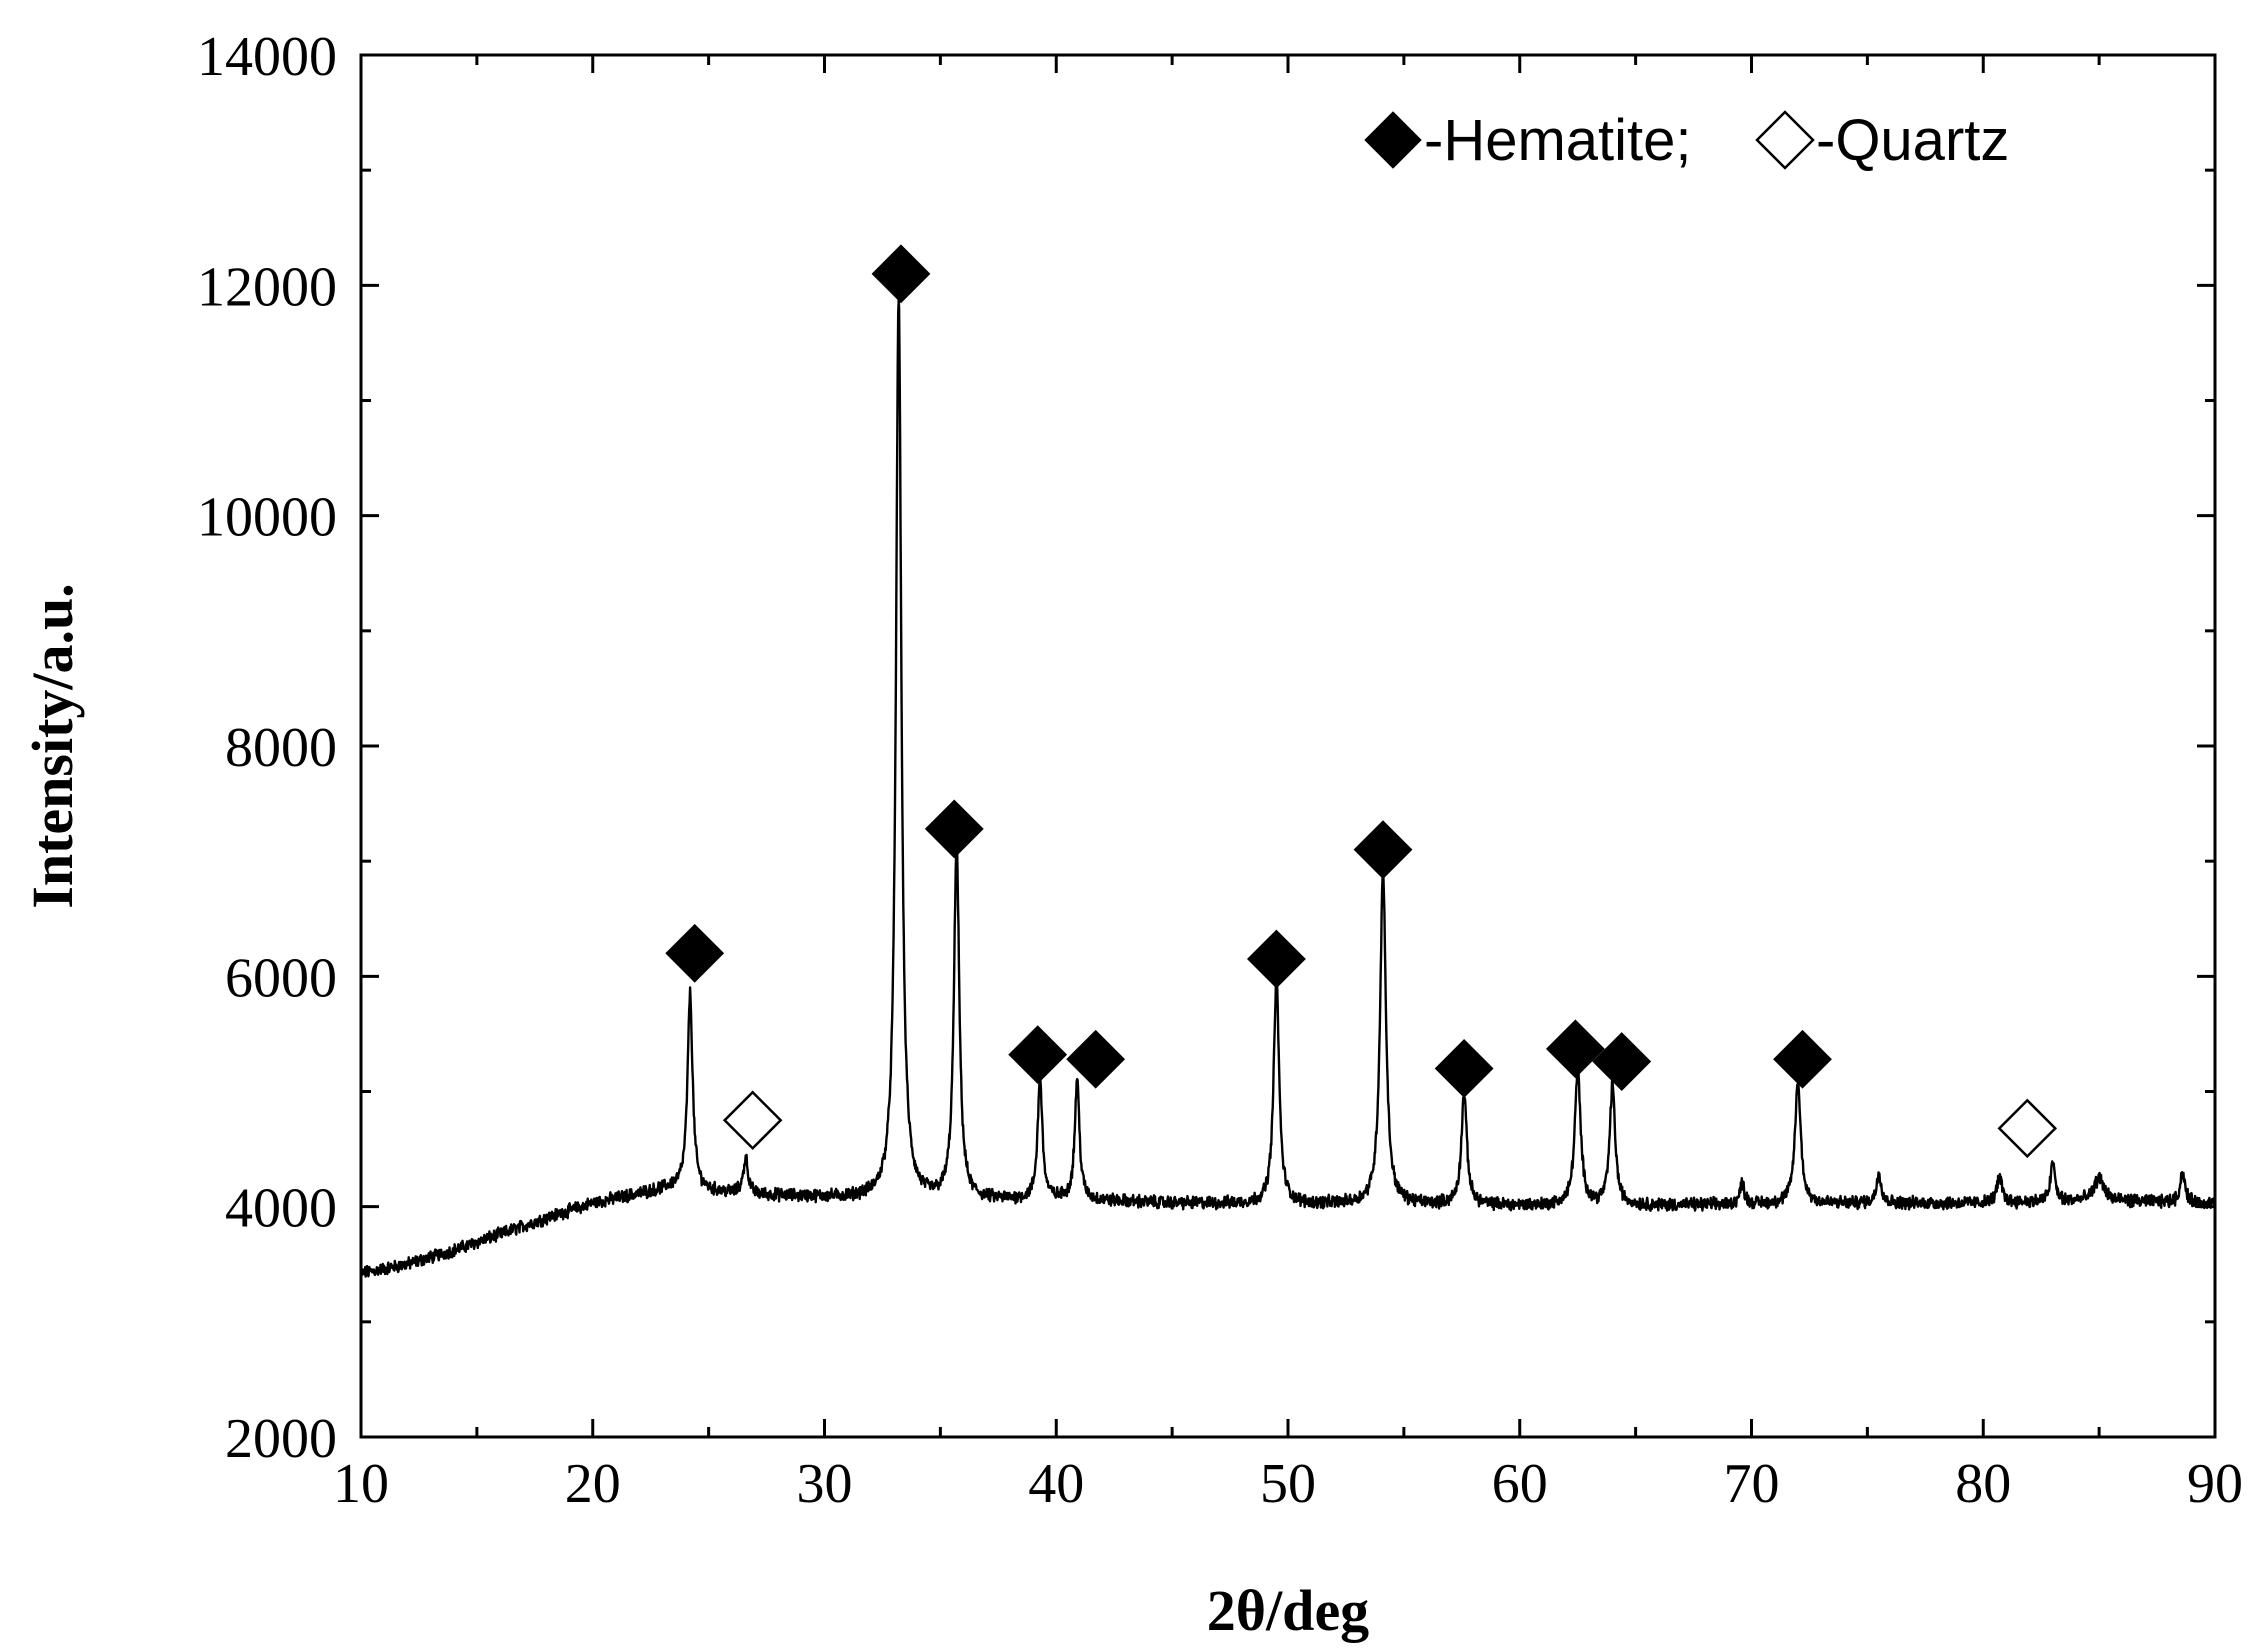 This screenshot has height=1651, width=2251. What do you see at coordinates (1288, 1610) in the screenshot?
I see `x-axis-title: 2θ/deg` at bounding box center [1288, 1610].